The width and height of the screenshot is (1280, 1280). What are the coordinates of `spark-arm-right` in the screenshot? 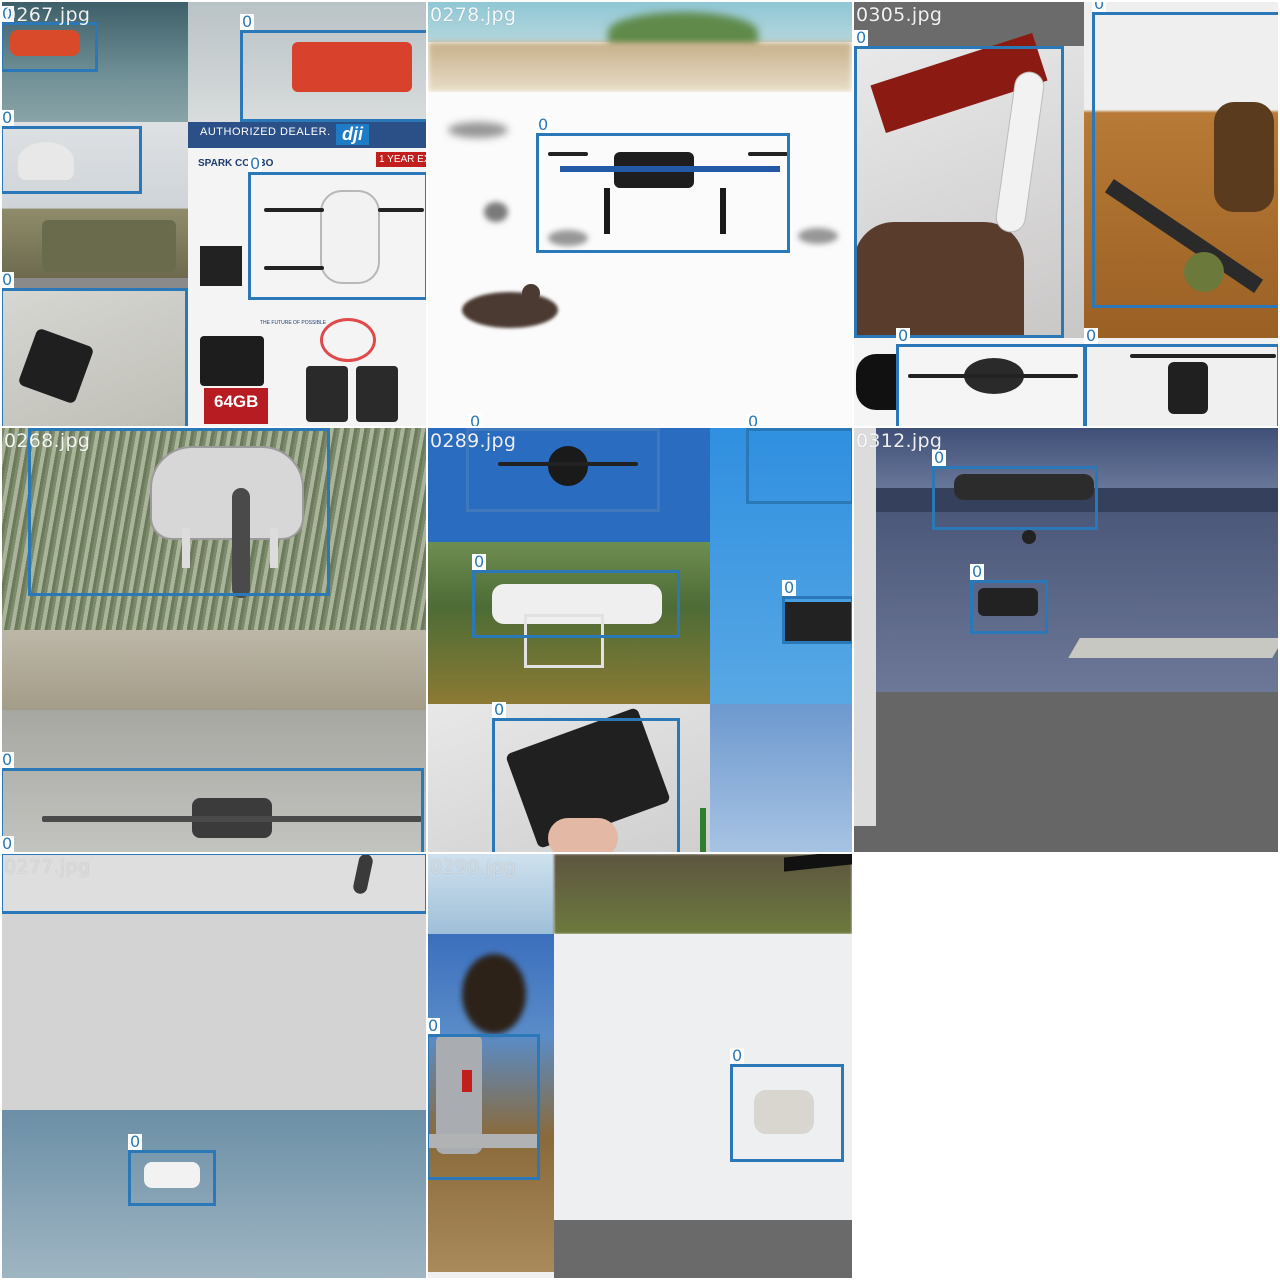 It's located at (401, 210).